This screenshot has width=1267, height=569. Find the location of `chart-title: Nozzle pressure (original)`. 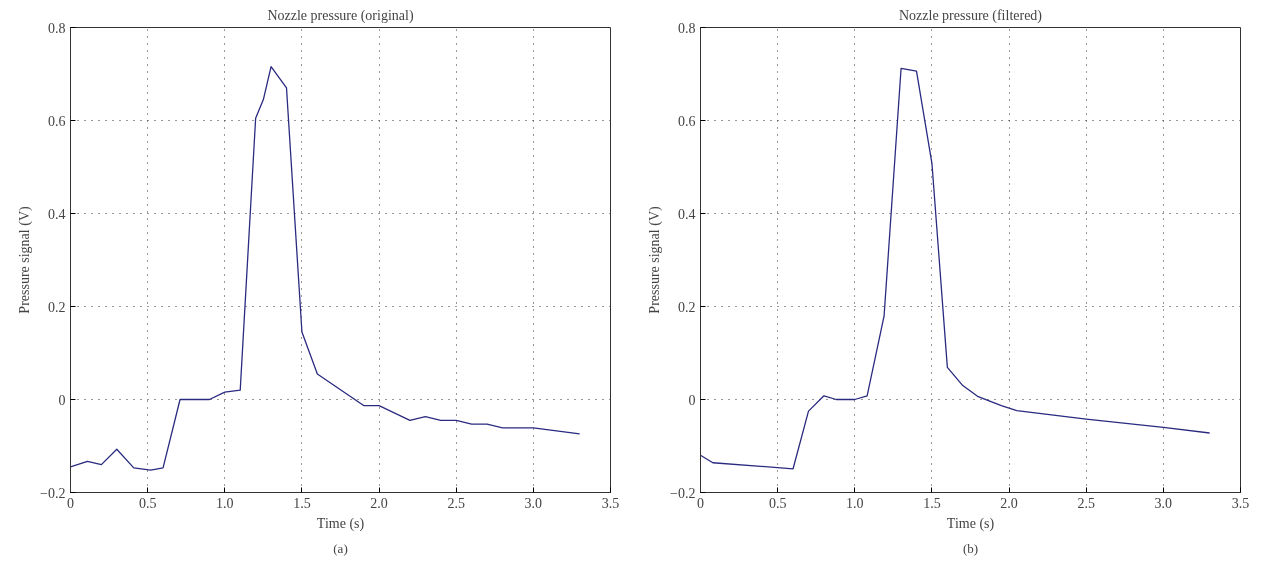

chart-title: Nozzle pressure (original) is located at coordinates (340, 15).